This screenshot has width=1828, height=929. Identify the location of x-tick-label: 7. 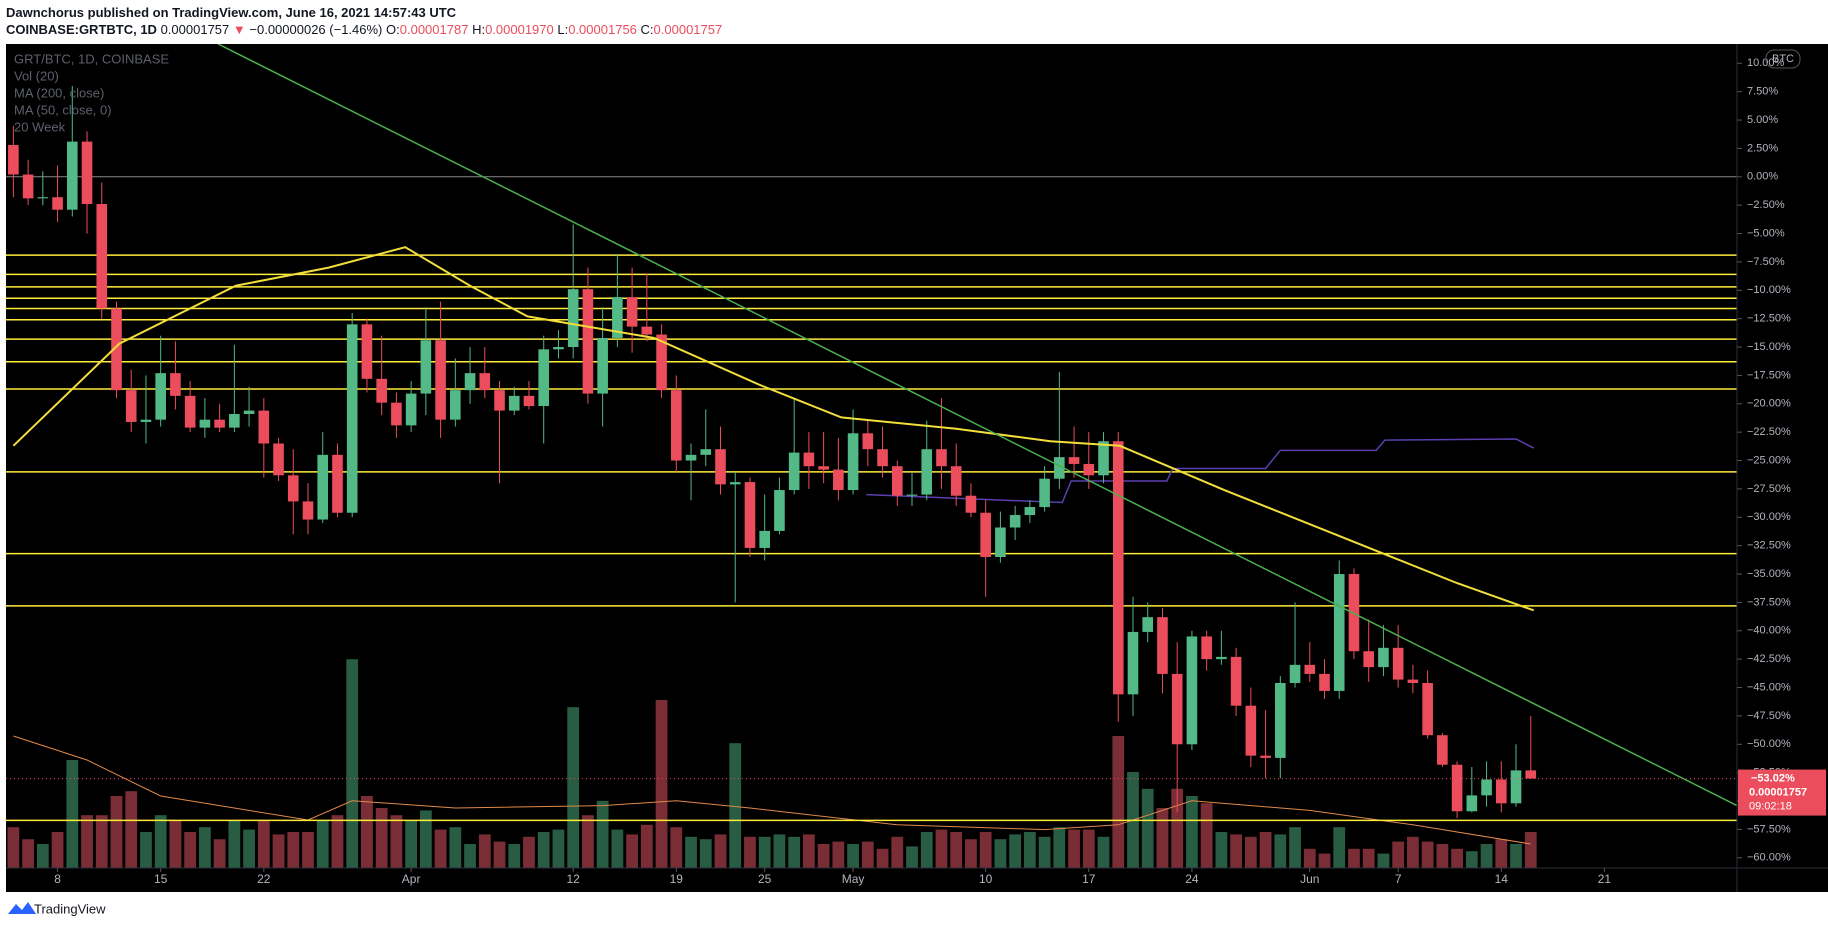
(1398, 879).